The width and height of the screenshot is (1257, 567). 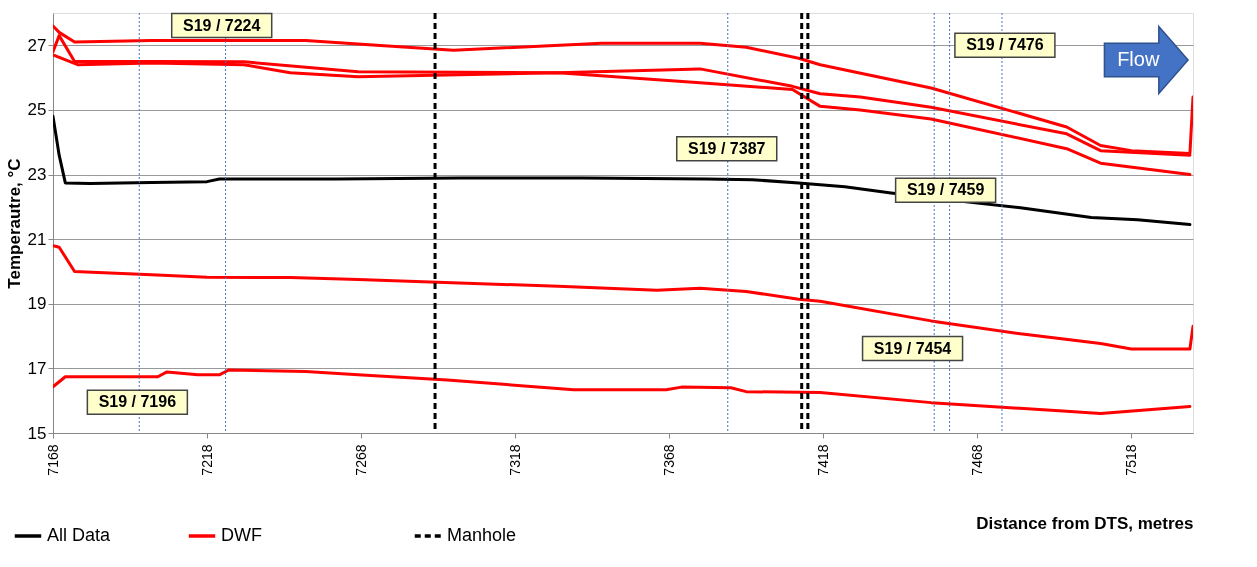 I want to click on annotation: S19 / 7459, so click(x=945, y=190).